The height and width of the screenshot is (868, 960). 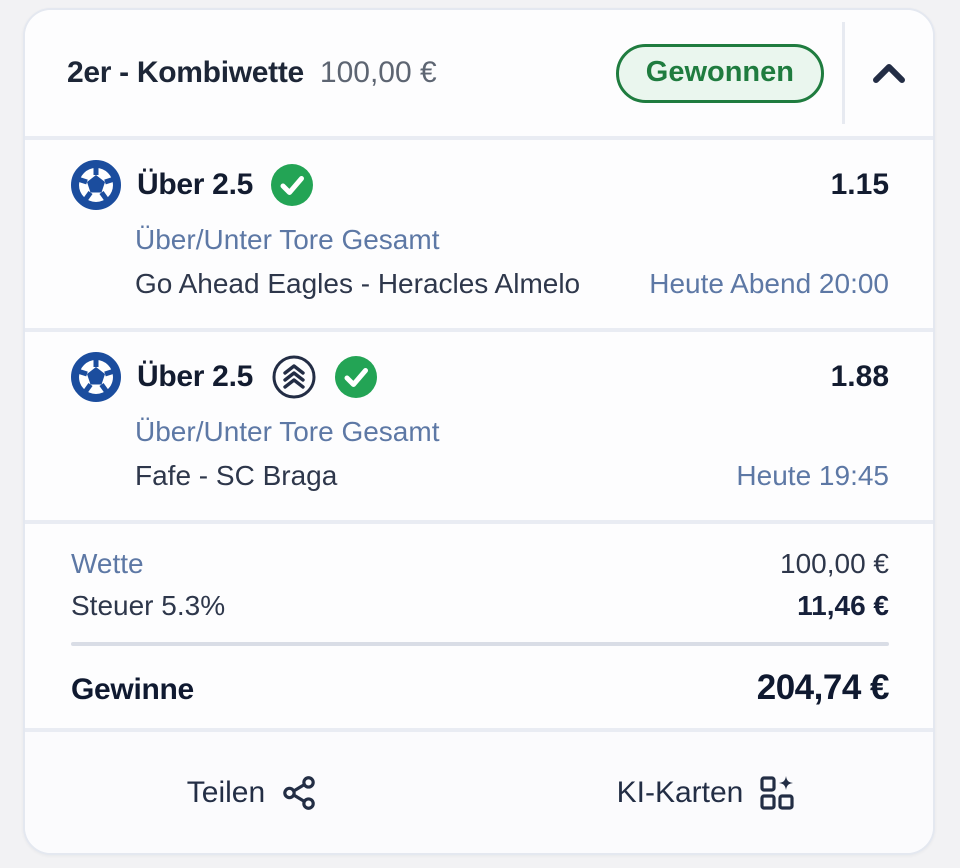 What do you see at coordinates (823, 687) in the screenshot?
I see `winnings-value: 204,74 €` at bounding box center [823, 687].